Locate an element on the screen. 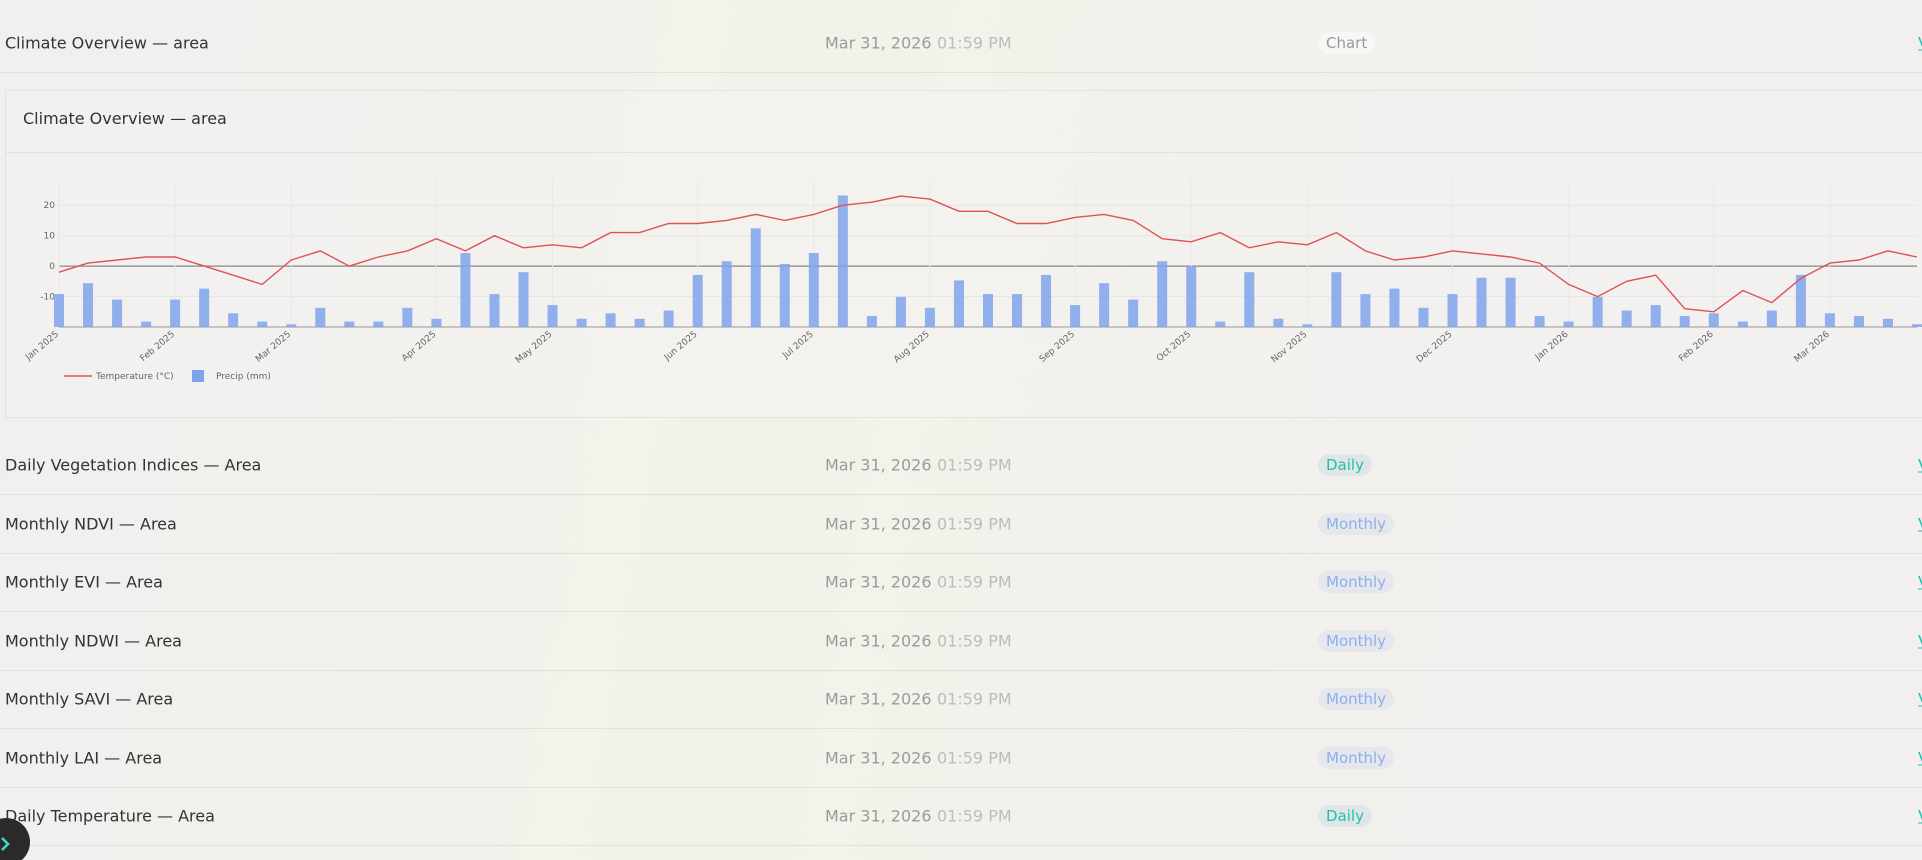 This screenshot has width=1922, height=860. legend-label: Precip (mm) is located at coordinates (243, 377).